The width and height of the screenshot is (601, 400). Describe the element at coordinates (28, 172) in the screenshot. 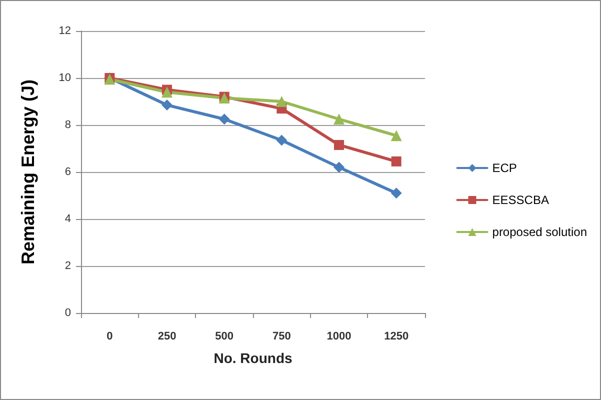

I see `y-axis-title: Remaining Energy (J)` at that location.